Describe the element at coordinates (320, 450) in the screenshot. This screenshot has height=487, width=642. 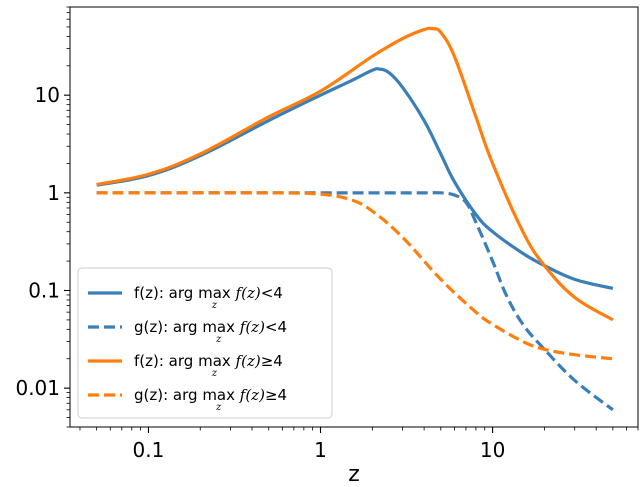
I see `x-tick-label: 1` at that location.